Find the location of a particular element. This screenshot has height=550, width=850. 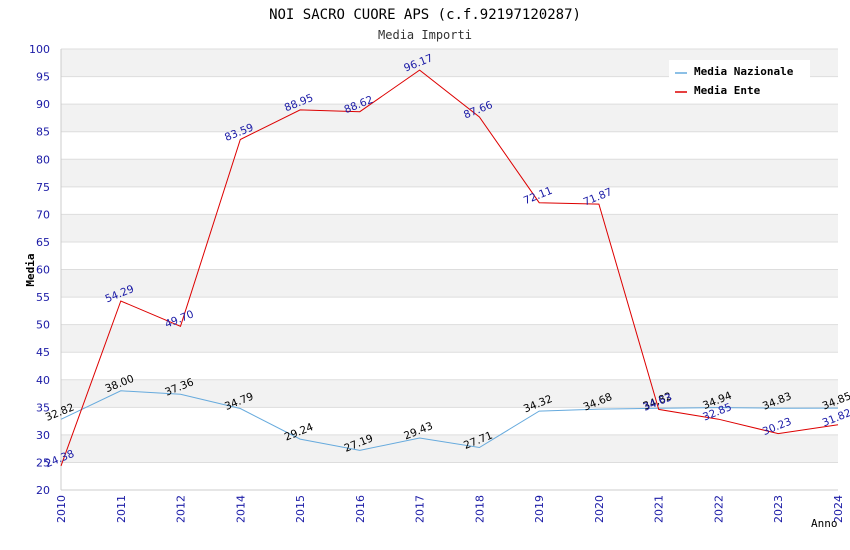

x-tick-label: 2010 is located at coordinates (61, 509).